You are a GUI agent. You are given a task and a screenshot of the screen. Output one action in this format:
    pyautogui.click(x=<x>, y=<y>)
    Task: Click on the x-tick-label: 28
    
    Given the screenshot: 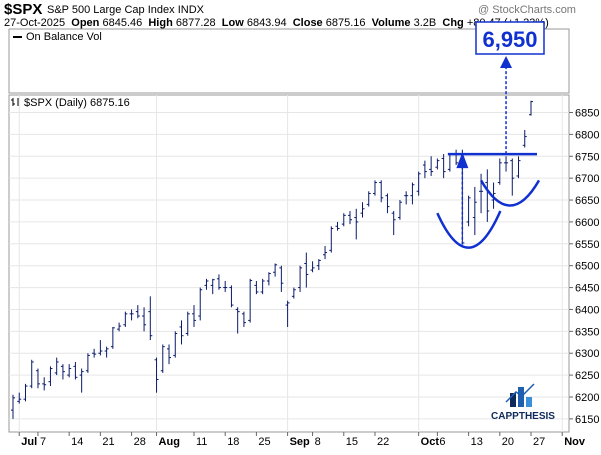 What is the action you would take?
    pyautogui.click(x=140, y=442)
    